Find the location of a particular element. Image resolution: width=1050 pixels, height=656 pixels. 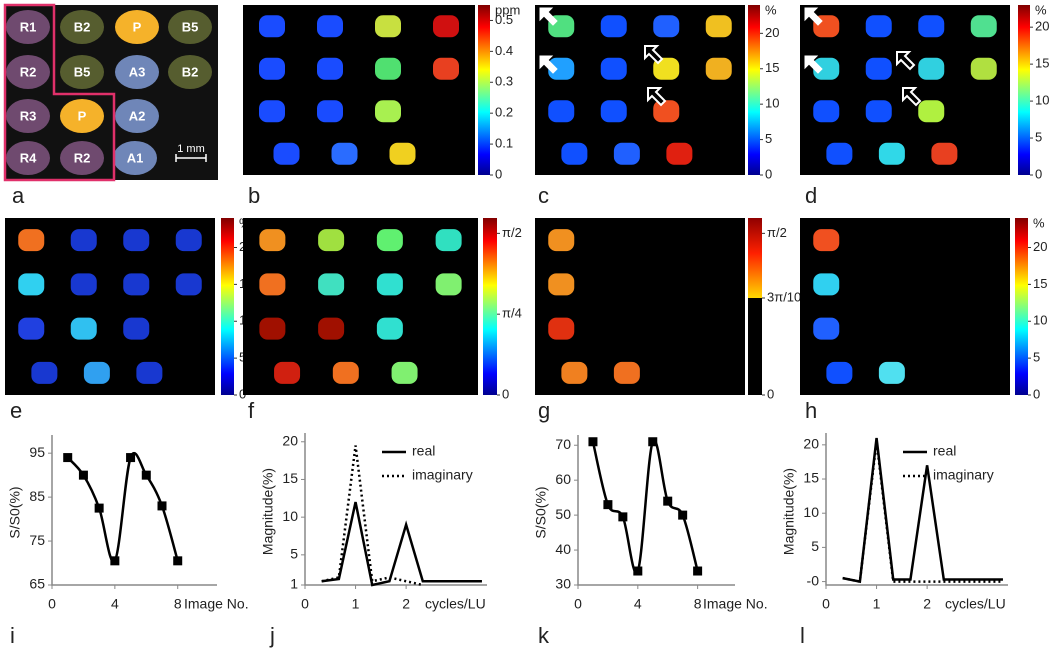

y-tick-label: 30 is located at coordinates (563, 584).